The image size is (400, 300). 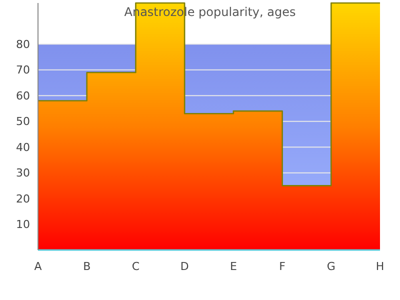 What do you see at coordinates (23, 45) in the screenshot?
I see `y-tick-label: 80` at bounding box center [23, 45].